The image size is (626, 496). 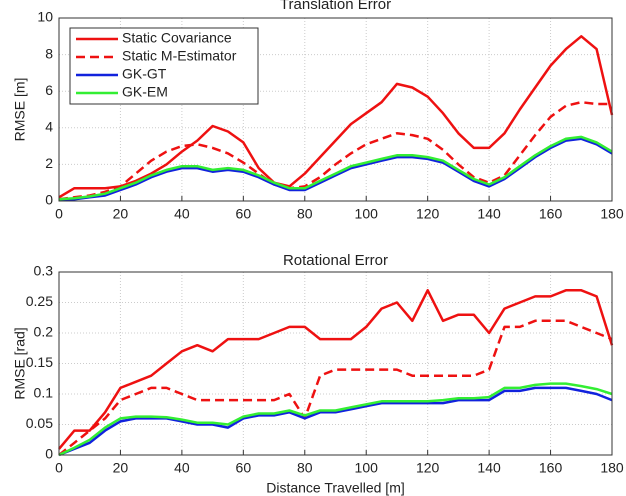 What do you see at coordinates (335, 260) in the screenshot?
I see `chart-title: Rotational Error` at bounding box center [335, 260].